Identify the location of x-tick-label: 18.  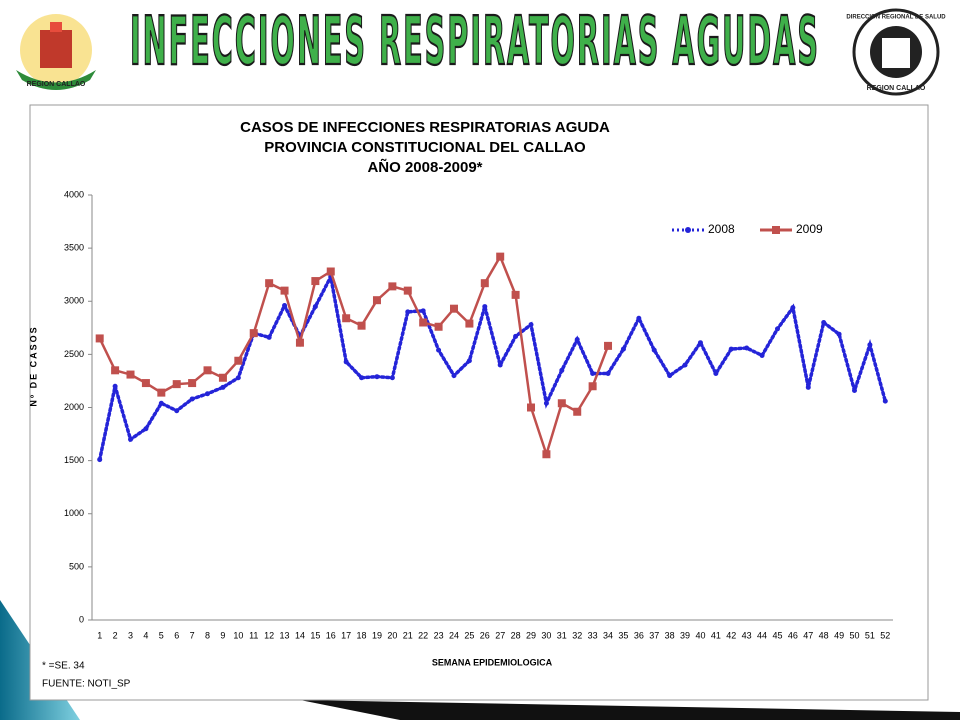
(362, 635).